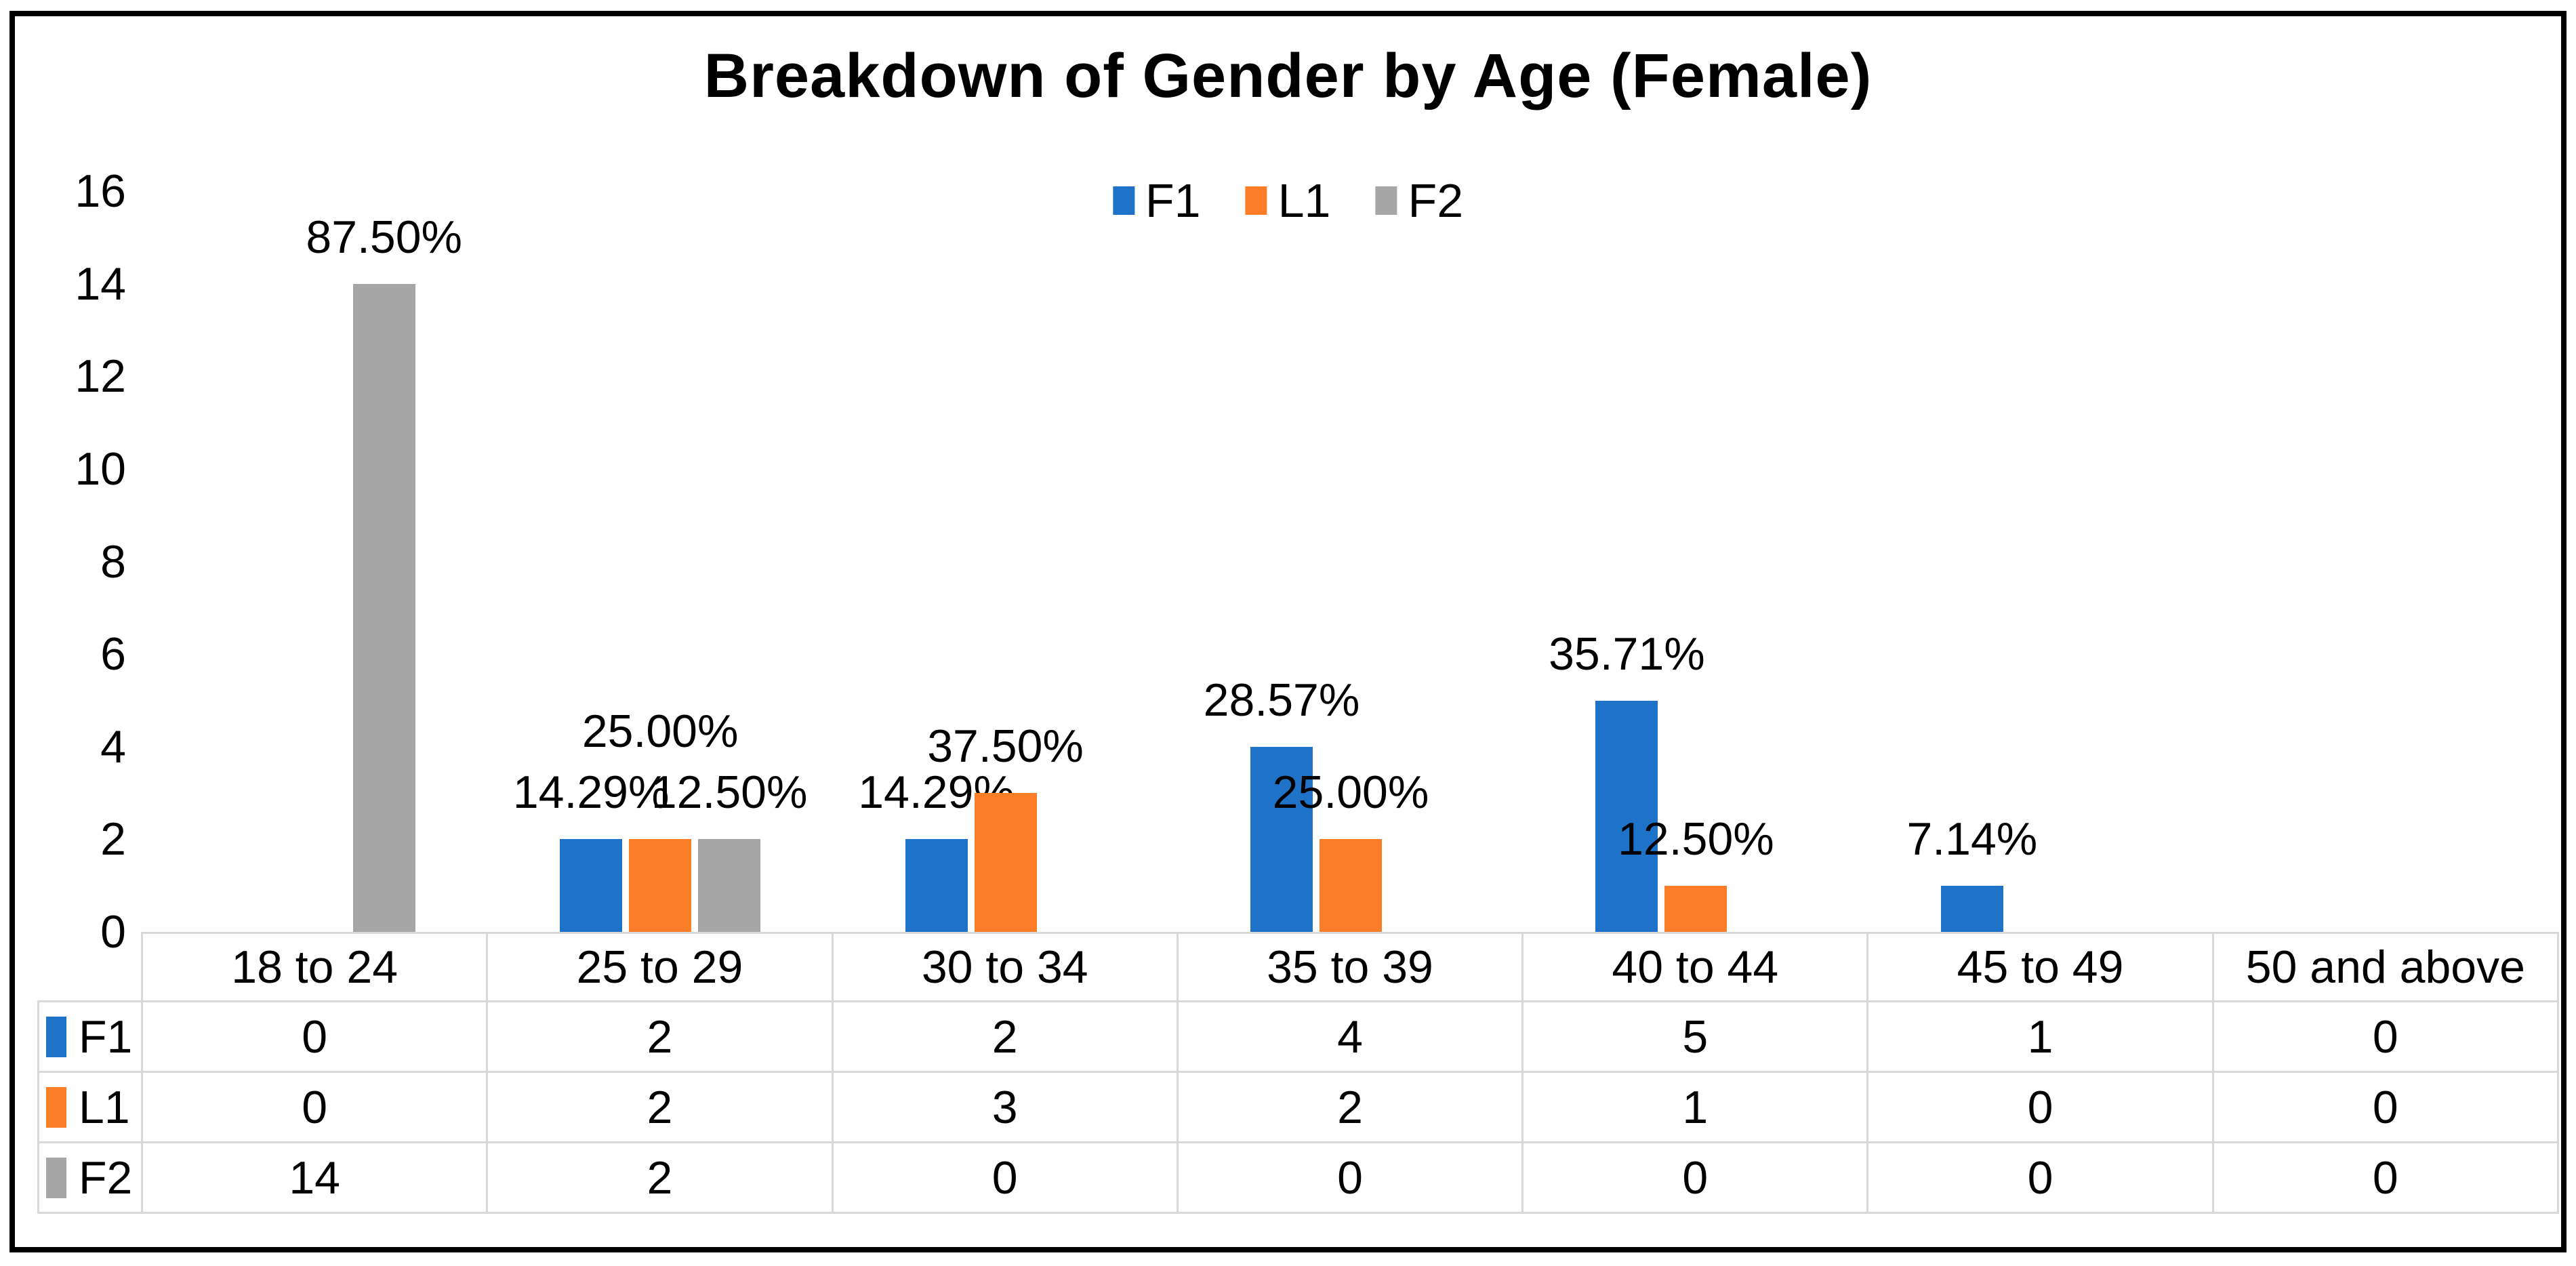 This screenshot has width=2576, height=1266. I want to click on table-category-header: 40 to 44, so click(1697, 967).